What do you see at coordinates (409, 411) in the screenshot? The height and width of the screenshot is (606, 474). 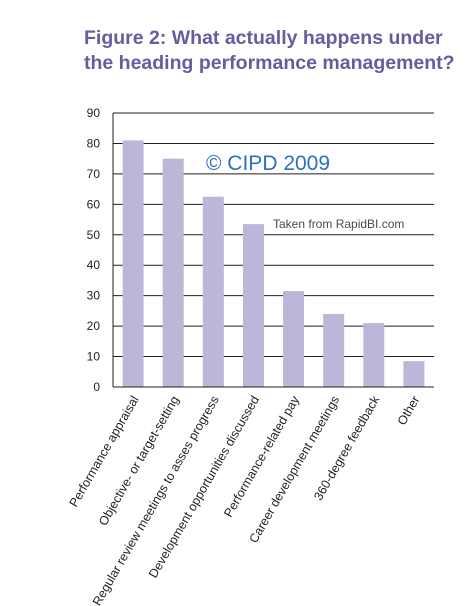 I see `category-label-7: Other` at bounding box center [409, 411].